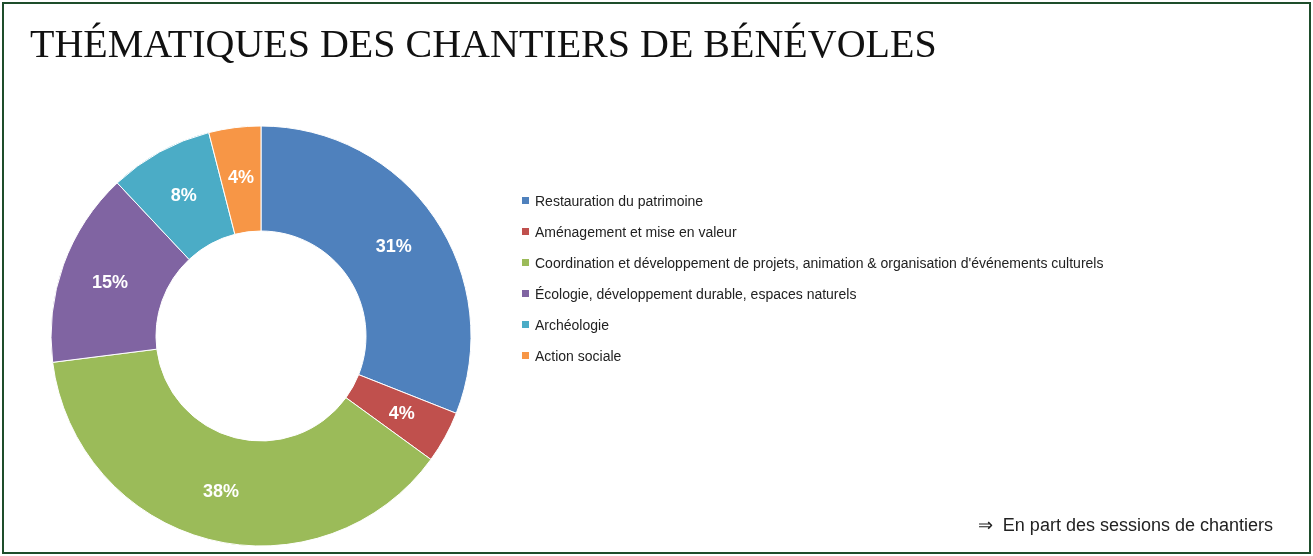 This screenshot has height=556, width=1313. What do you see at coordinates (696, 293) in the screenshot?
I see `legend-label: Écologie, développement durable, espaces naturels` at bounding box center [696, 293].